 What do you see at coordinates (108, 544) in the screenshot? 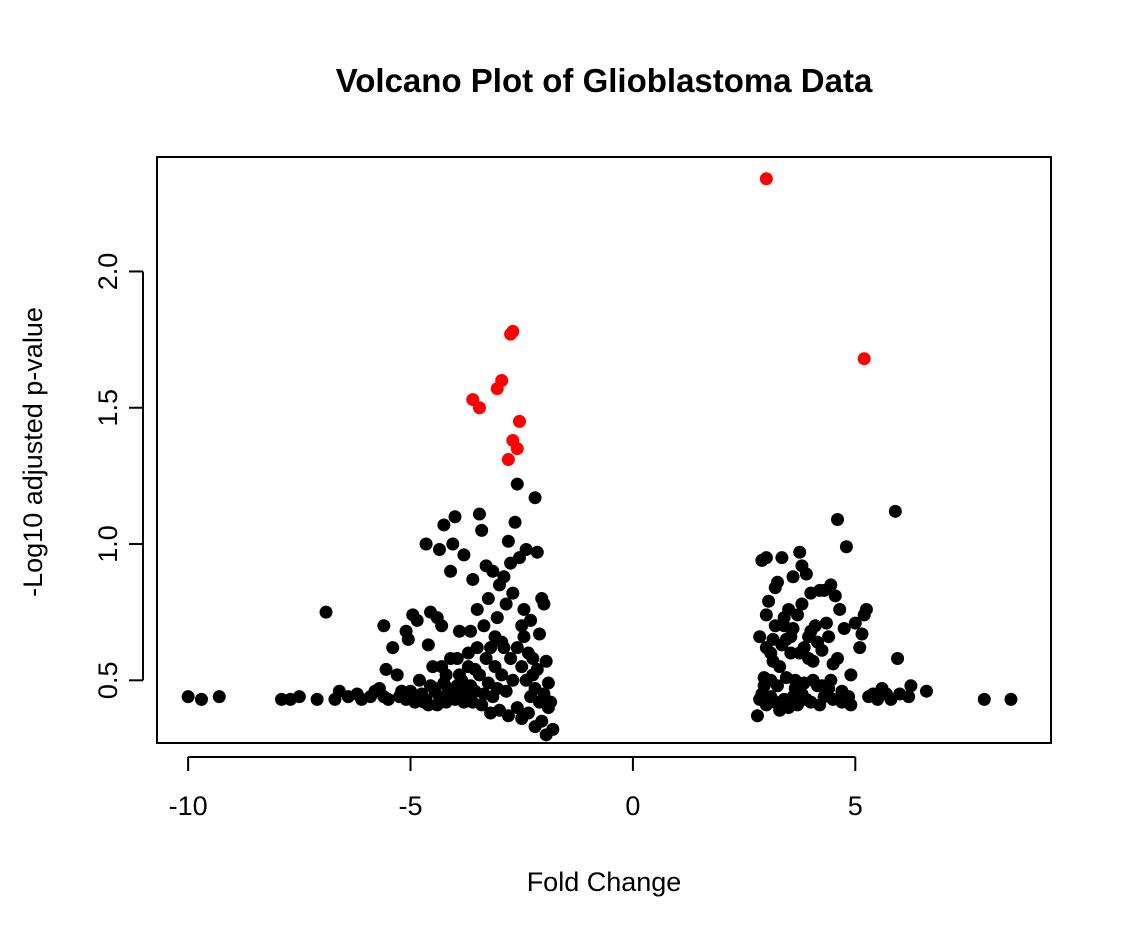
I see `y-tick-label: 1.0` at bounding box center [108, 544].